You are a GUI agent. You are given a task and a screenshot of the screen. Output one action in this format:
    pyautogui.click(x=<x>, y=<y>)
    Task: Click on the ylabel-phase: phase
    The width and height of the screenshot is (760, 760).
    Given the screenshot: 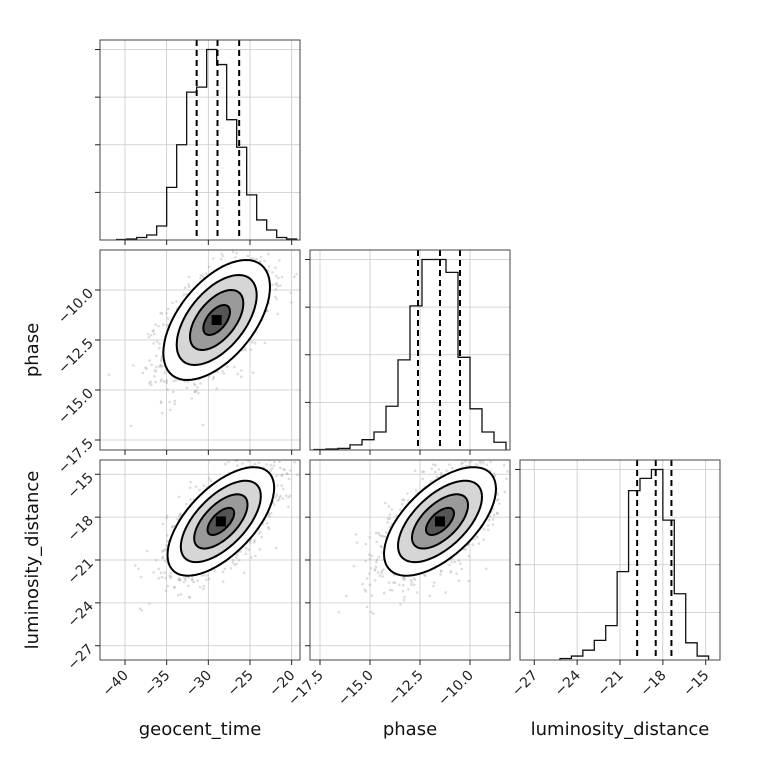 What is the action you would take?
    pyautogui.click(x=32, y=350)
    